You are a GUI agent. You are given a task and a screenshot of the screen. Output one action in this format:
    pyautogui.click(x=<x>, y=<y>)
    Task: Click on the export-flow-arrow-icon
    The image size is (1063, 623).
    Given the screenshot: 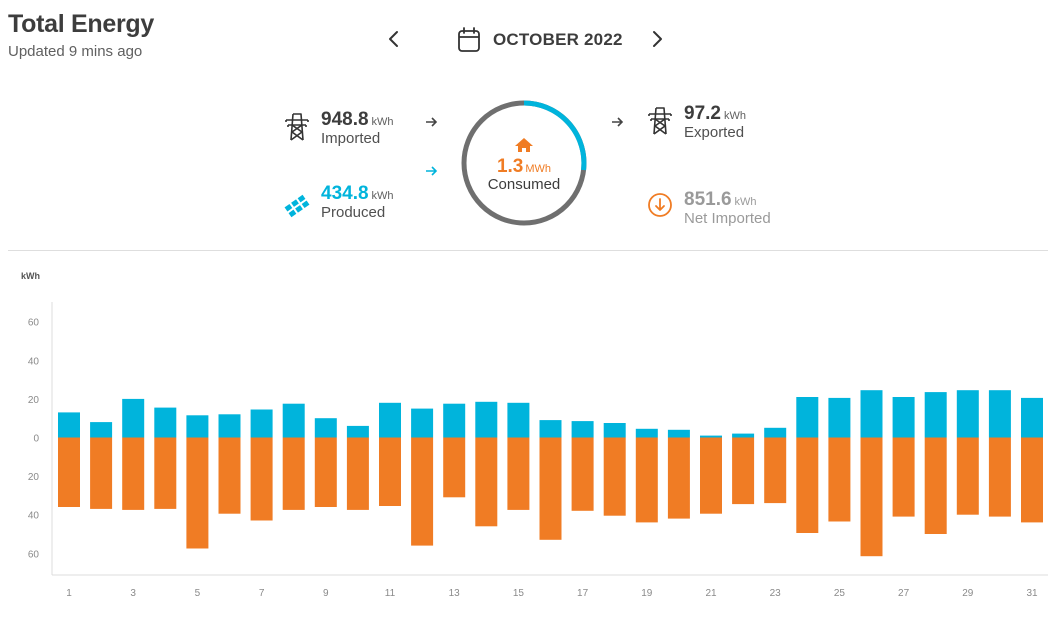 What is the action you would take?
    pyautogui.click(x=618, y=122)
    